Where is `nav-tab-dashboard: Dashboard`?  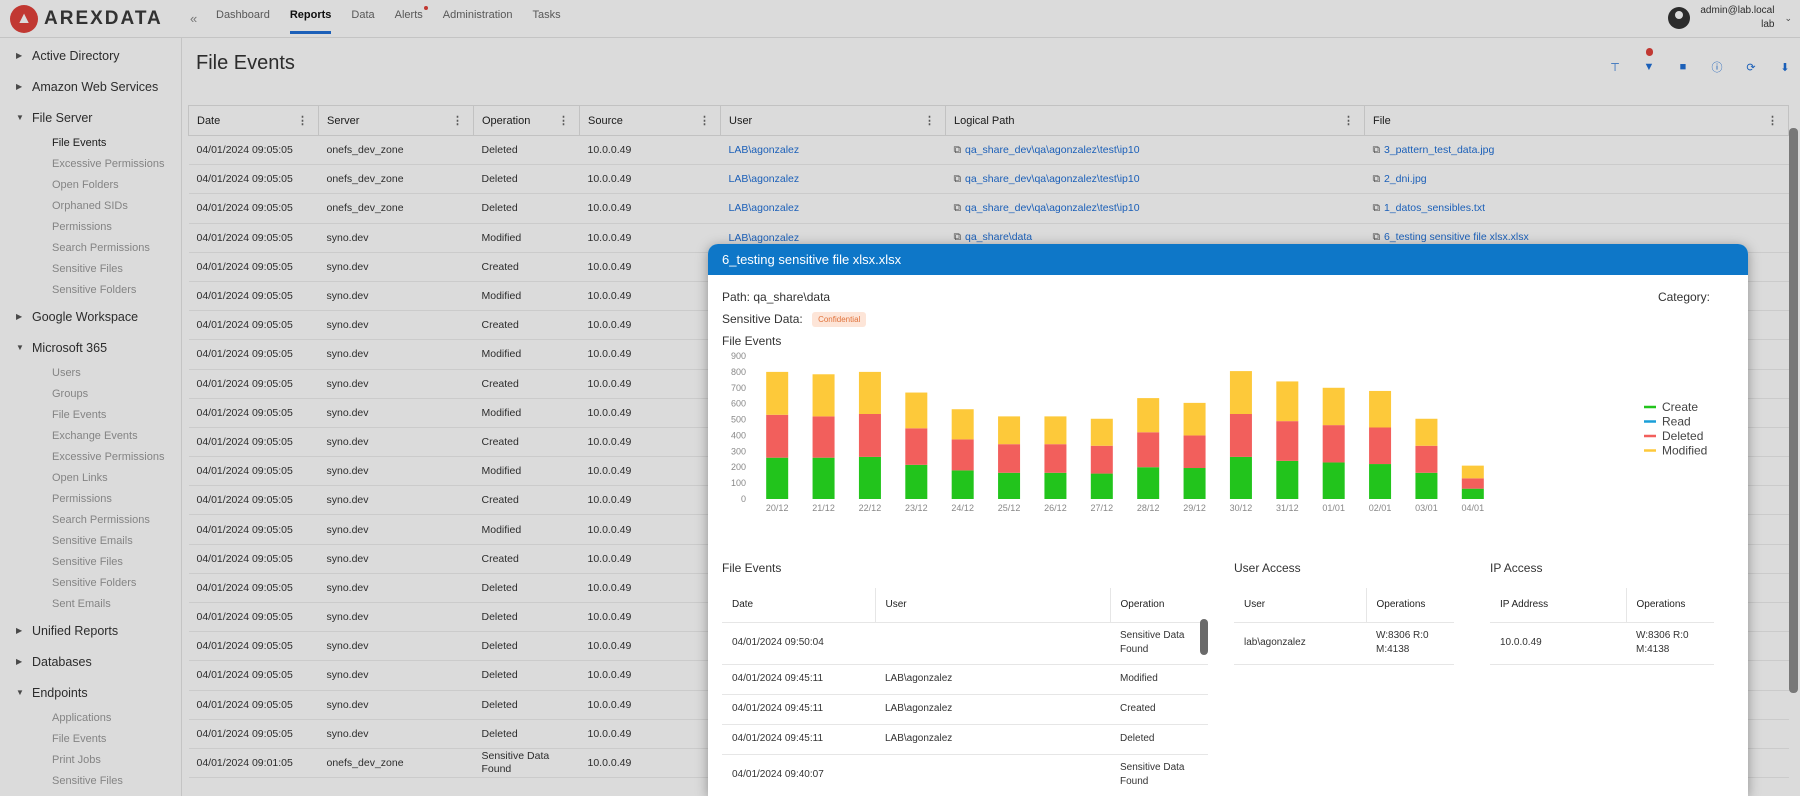
nav-tab-dashboard: Dashboard is located at coordinates (243, 14).